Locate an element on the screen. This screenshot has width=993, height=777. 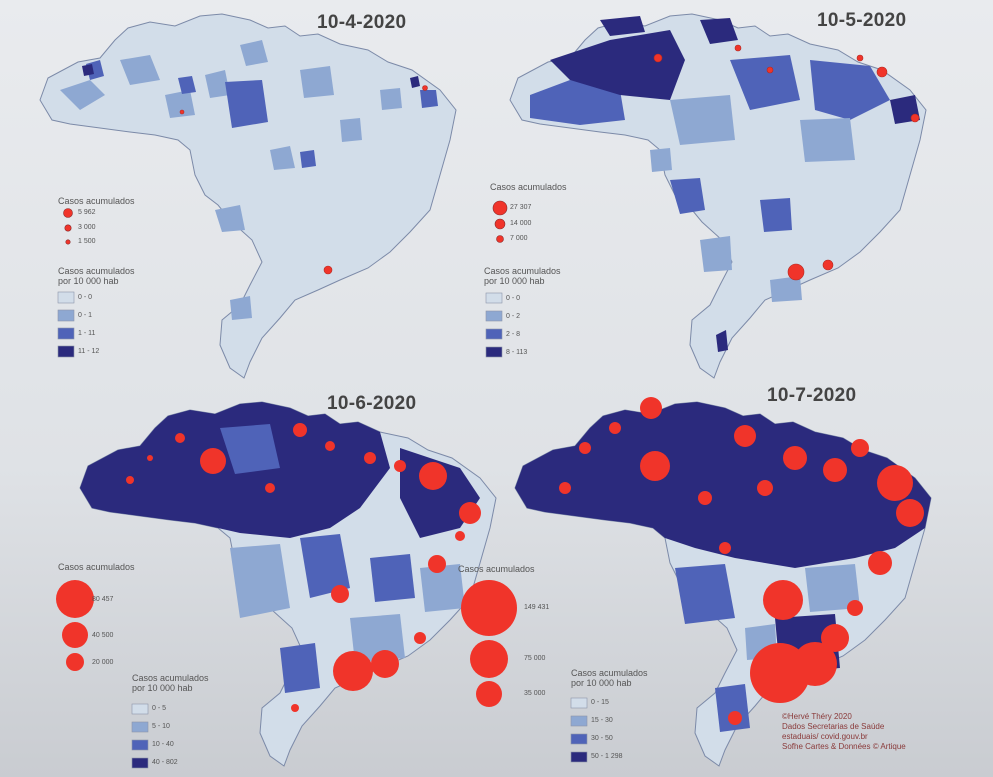
credit-software: Sofhe Cartes & Données © Artique is located at coordinates (844, 746).